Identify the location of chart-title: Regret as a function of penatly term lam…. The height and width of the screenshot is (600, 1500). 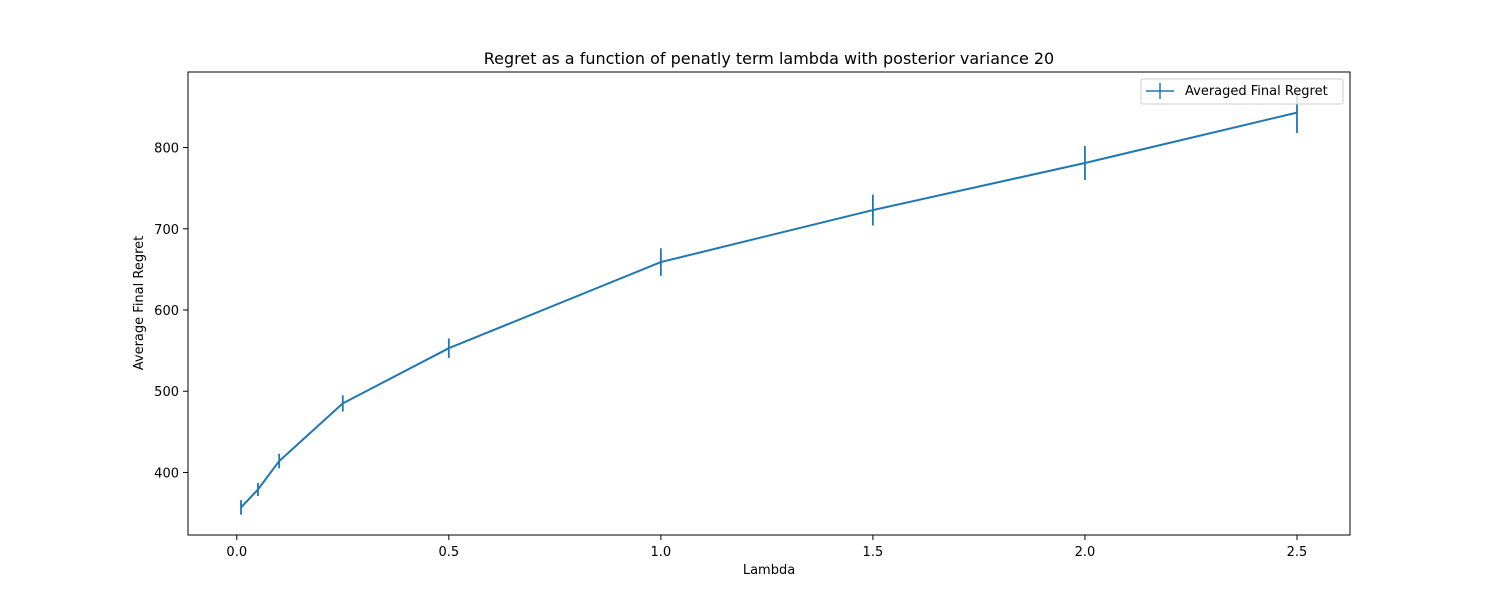
(769, 58).